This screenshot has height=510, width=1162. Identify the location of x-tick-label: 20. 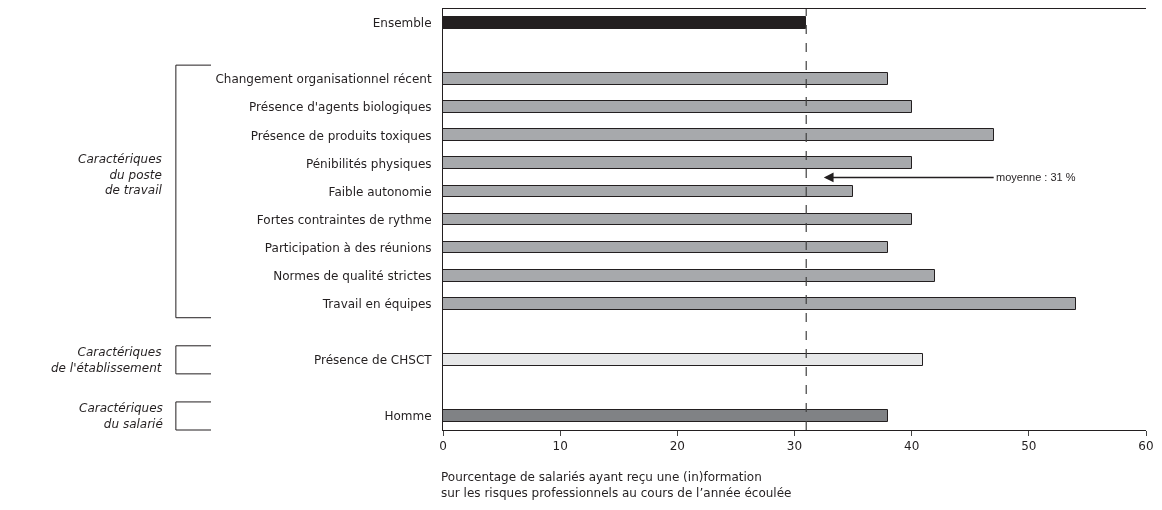
(677, 446).